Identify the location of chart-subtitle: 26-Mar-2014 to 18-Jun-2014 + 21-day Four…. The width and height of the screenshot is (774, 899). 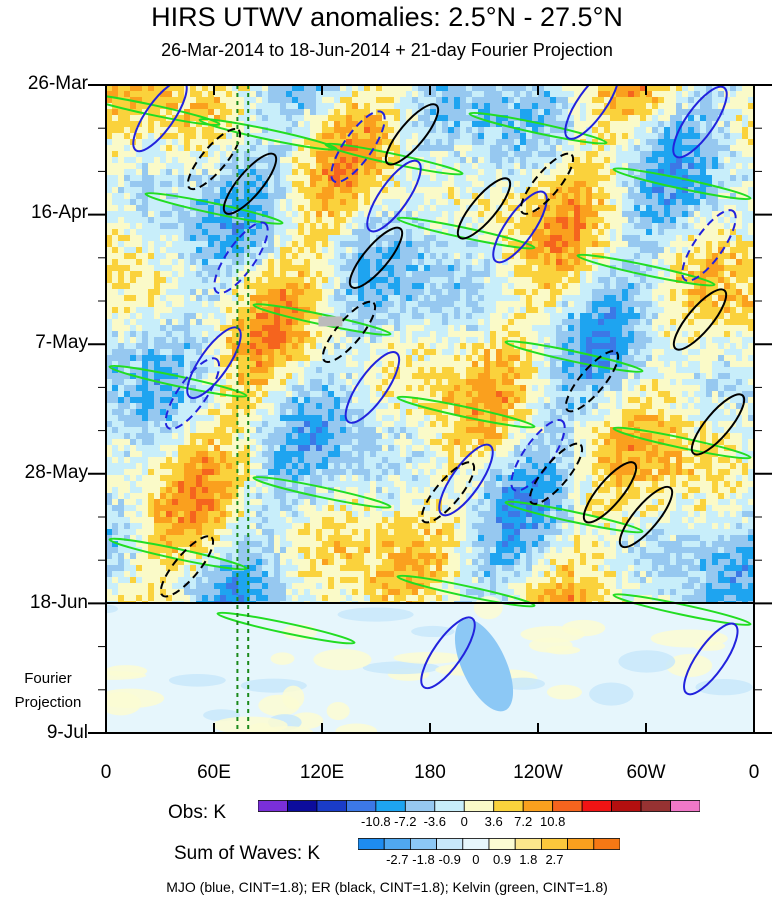
(387, 50).